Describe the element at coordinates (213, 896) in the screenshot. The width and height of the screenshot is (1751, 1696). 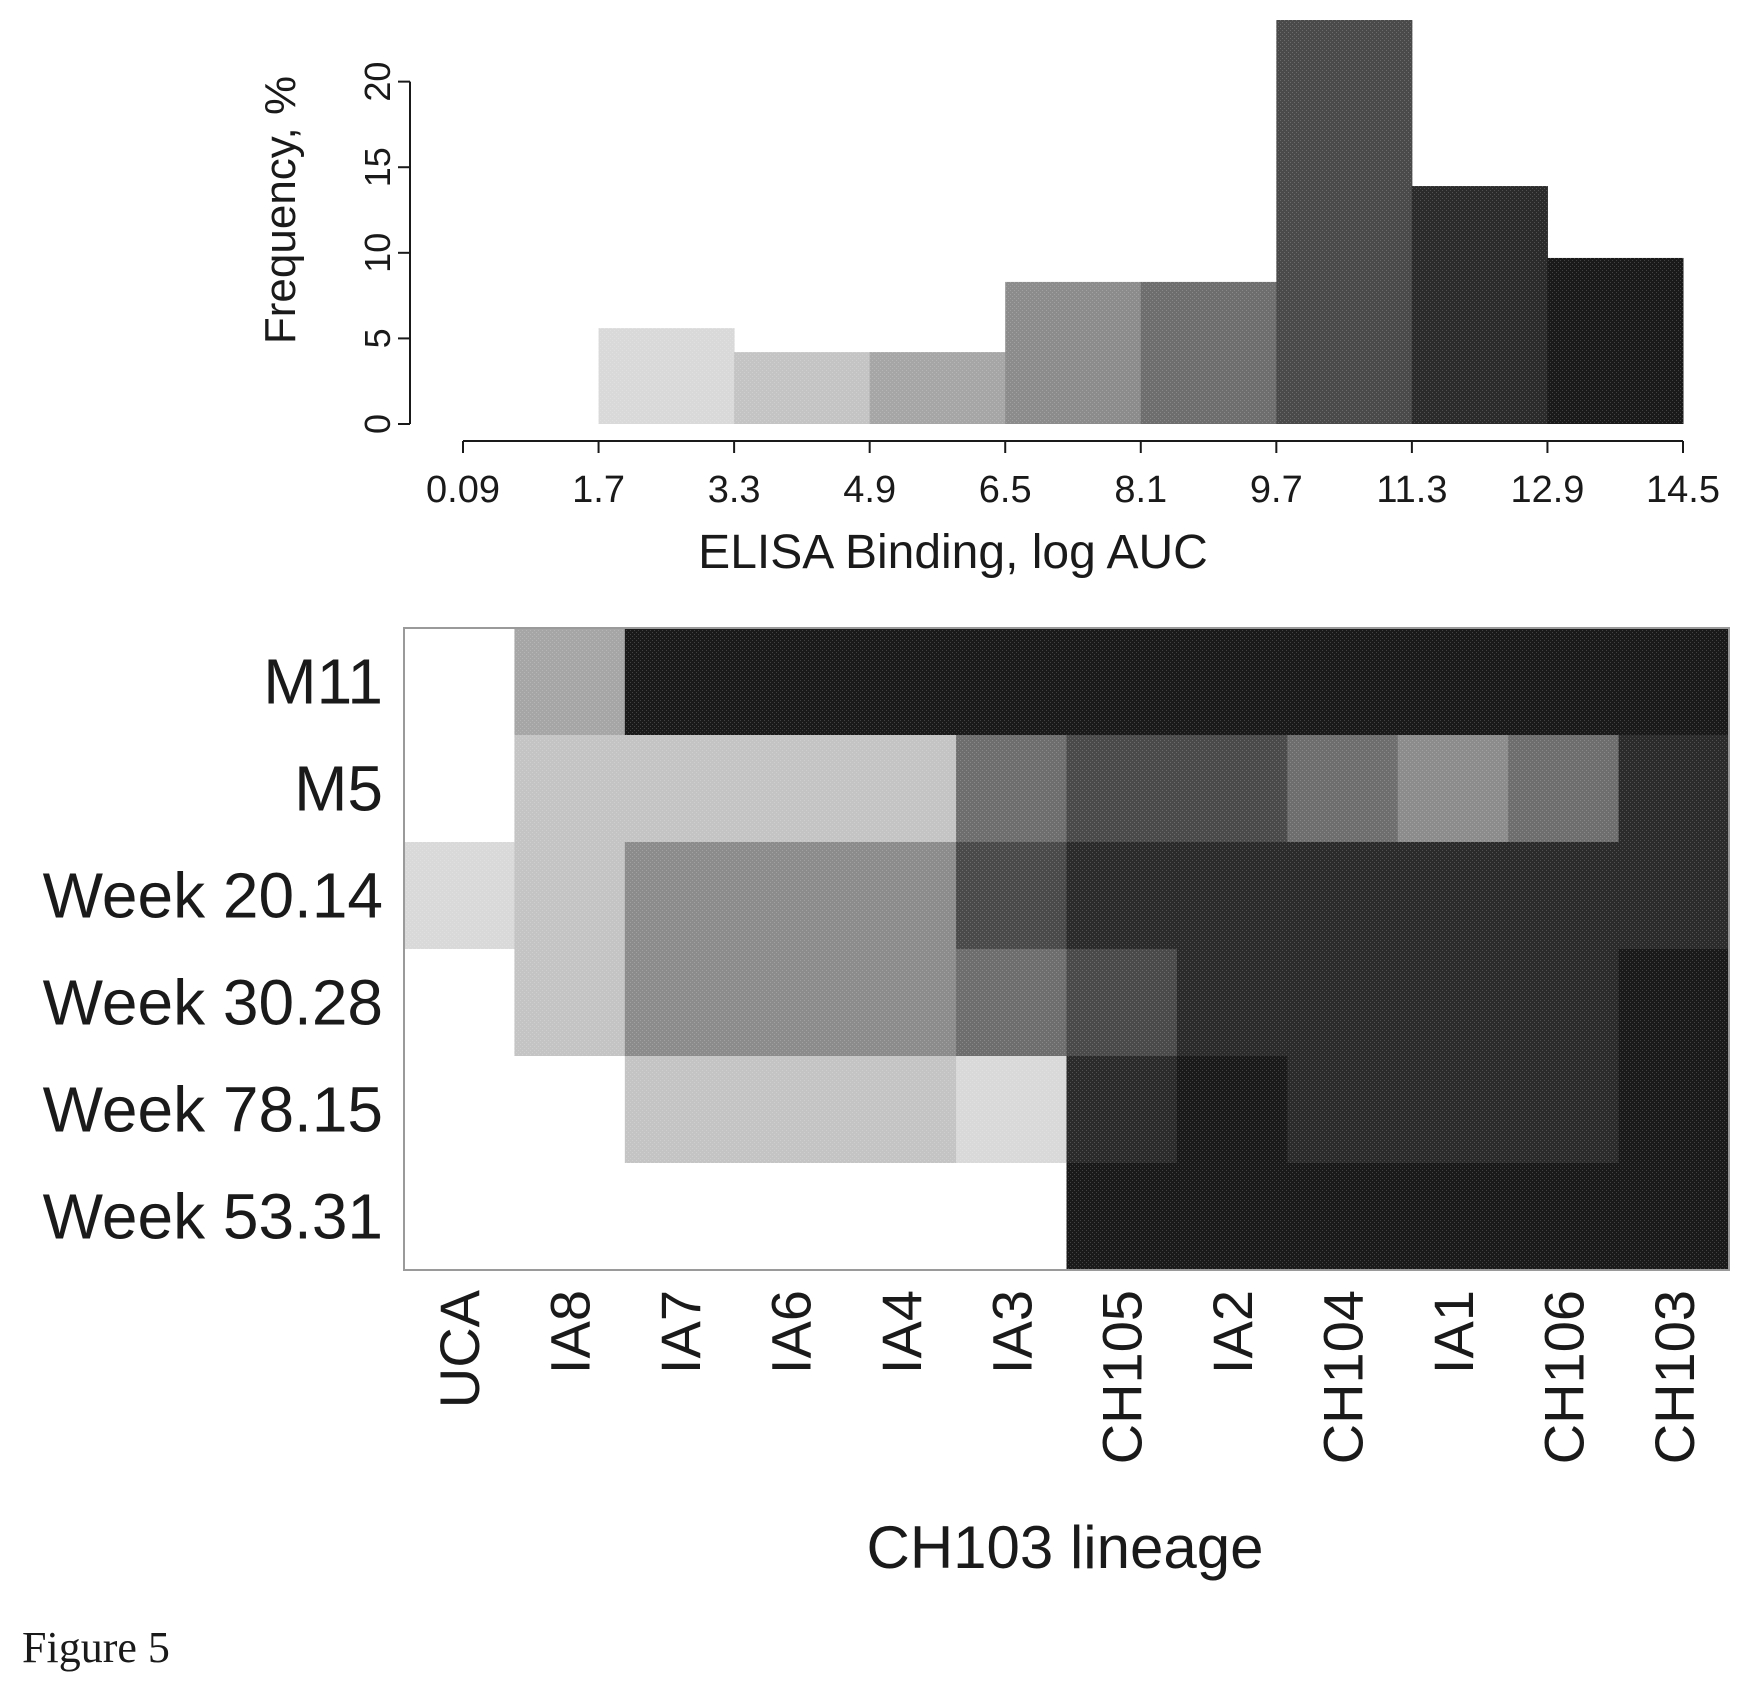
I see `heatmap-row-label: Week 20.14` at that location.